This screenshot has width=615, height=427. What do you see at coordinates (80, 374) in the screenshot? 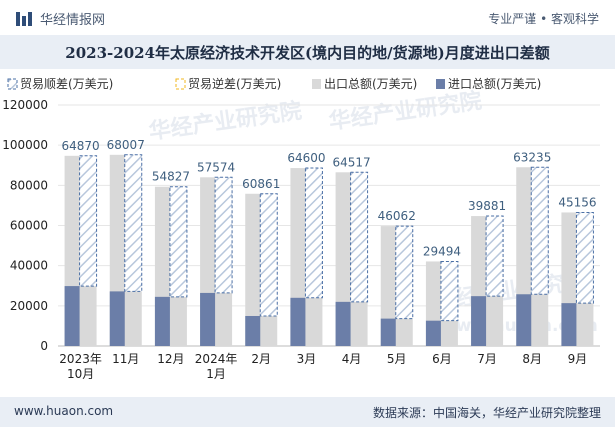
I see `x-tick-label: 10月` at bounding box center [80, 374].